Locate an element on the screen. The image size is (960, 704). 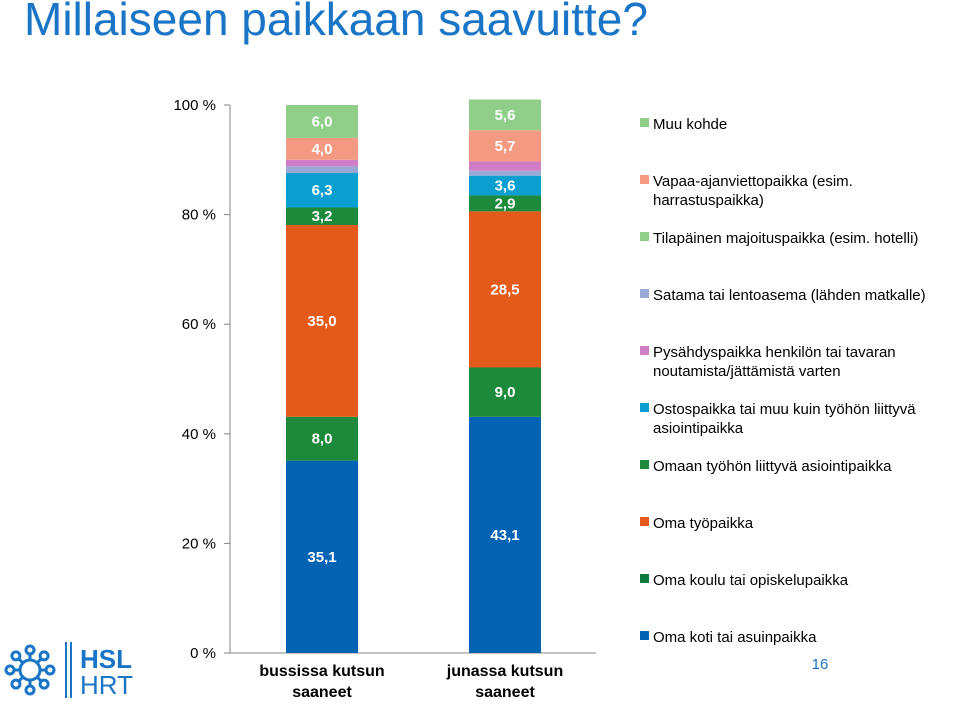
data-label: 8,0 is located at coordinates (322, 439).